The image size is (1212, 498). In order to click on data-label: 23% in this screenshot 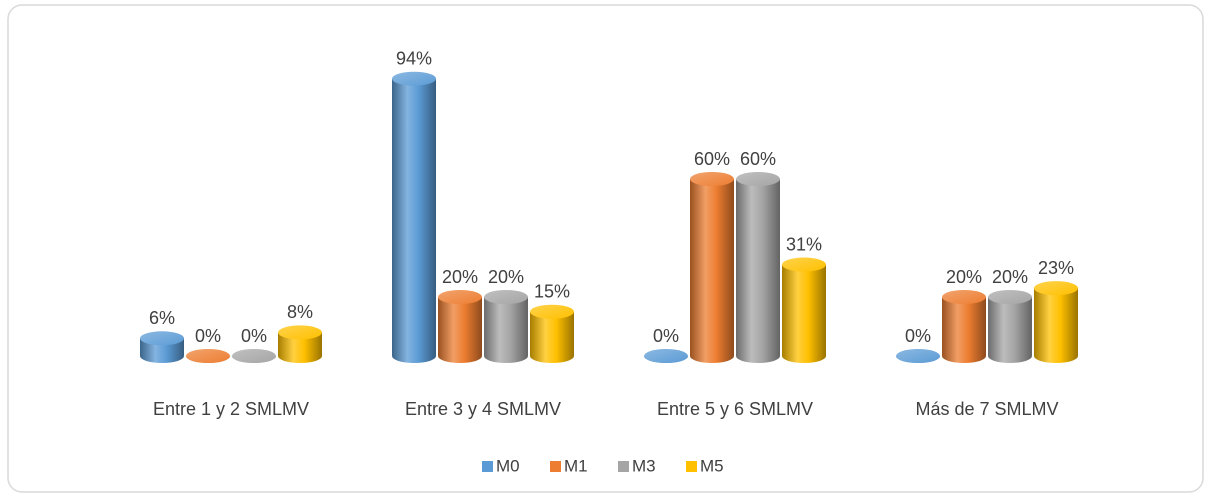, I will do `click(1056, 268)`.